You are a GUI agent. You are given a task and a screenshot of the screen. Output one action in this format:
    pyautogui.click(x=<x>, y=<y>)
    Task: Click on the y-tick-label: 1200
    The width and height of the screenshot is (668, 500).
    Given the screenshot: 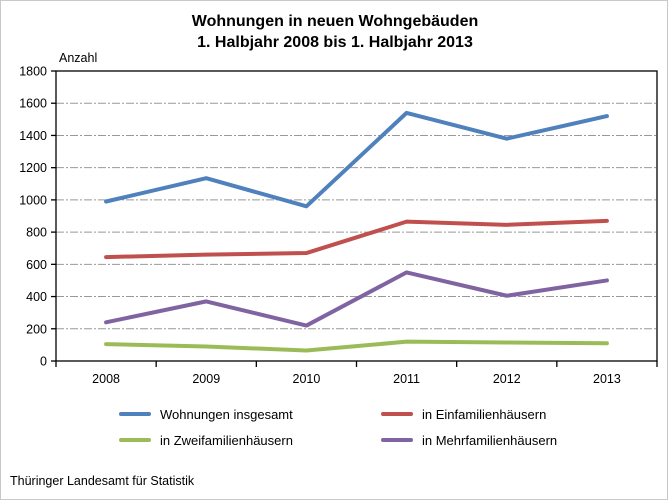 What is the action you would take?
    pyautogui.click(x=33, y=168)
    